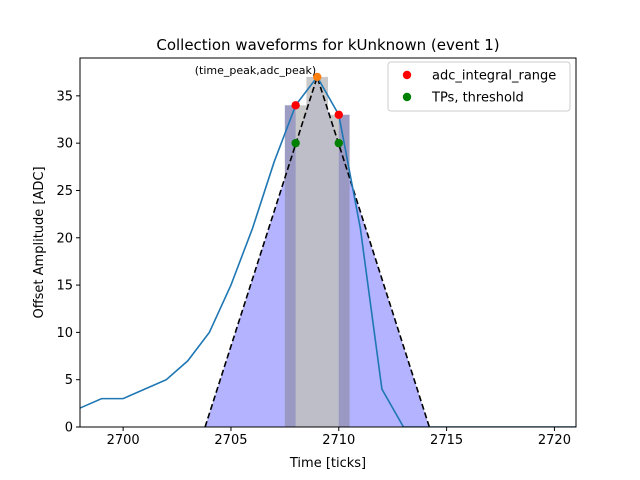 The image size is (640, 480). Describe the element at coordinates (64, 286) in the screenshot. I see `y-tick-label: 15` at that location.